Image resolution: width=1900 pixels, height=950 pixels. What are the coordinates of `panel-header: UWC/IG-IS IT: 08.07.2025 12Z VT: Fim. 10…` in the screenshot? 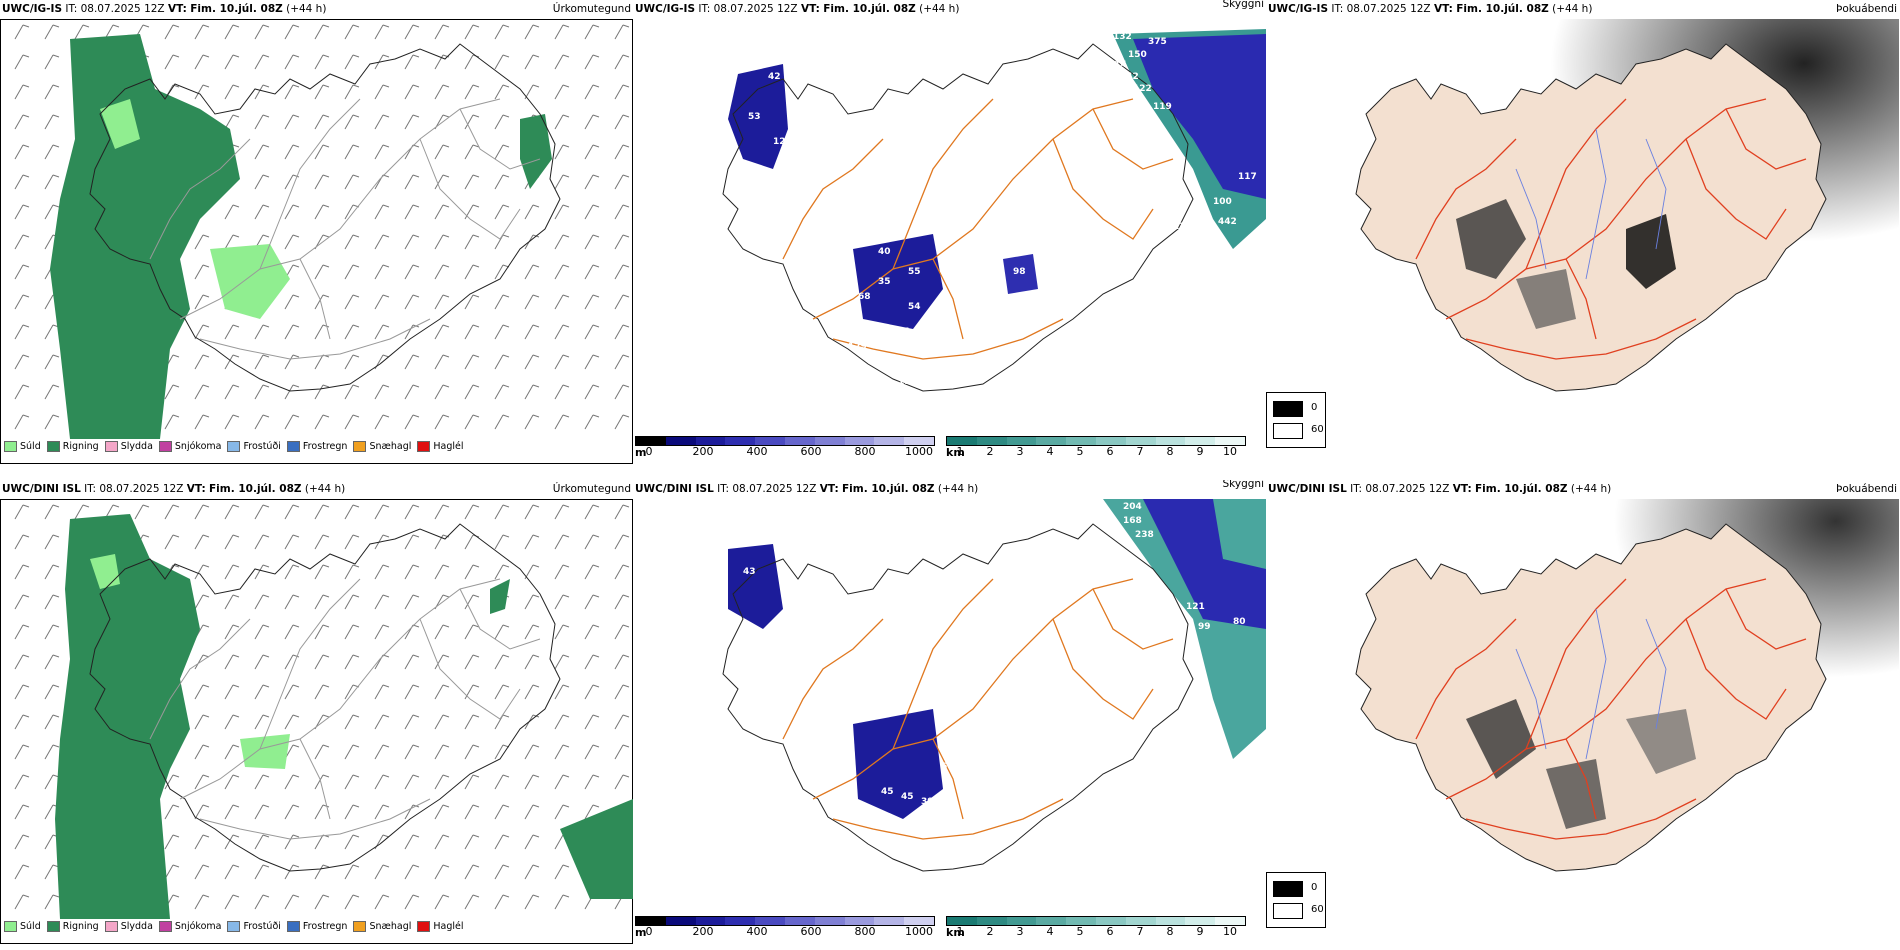 It's located at (316, 9).